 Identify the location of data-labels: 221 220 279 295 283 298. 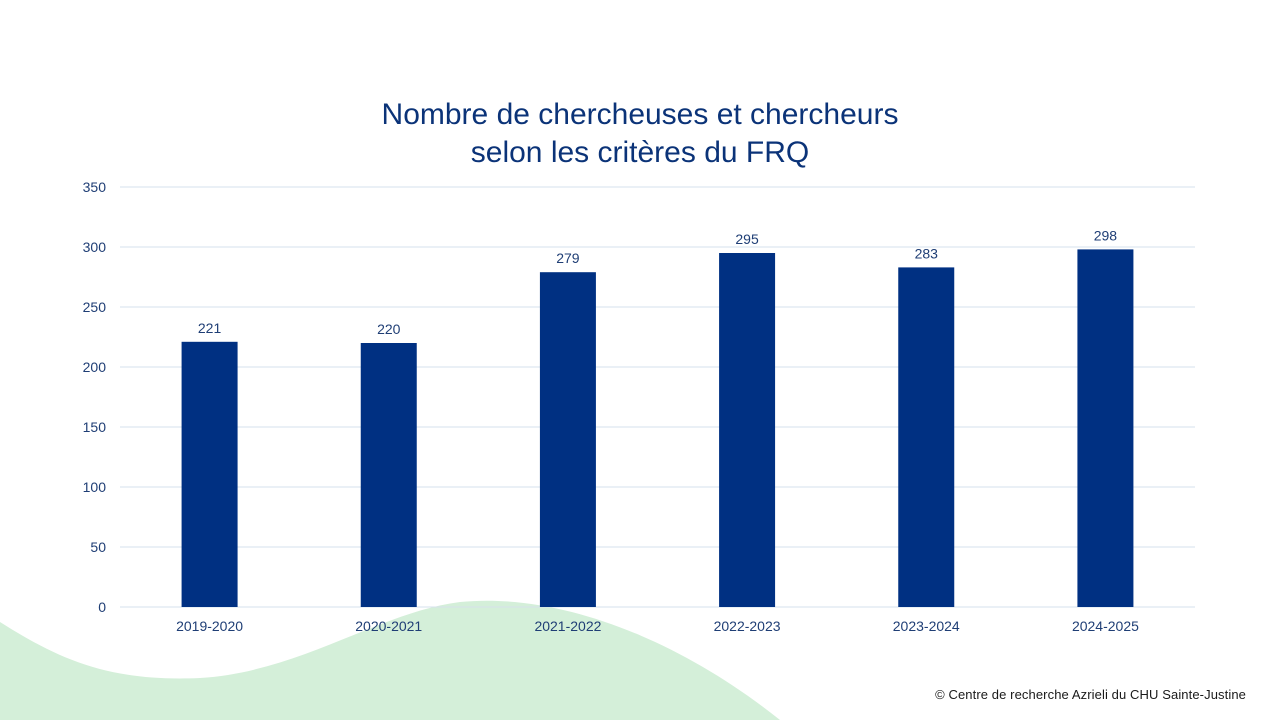
(657, 282).